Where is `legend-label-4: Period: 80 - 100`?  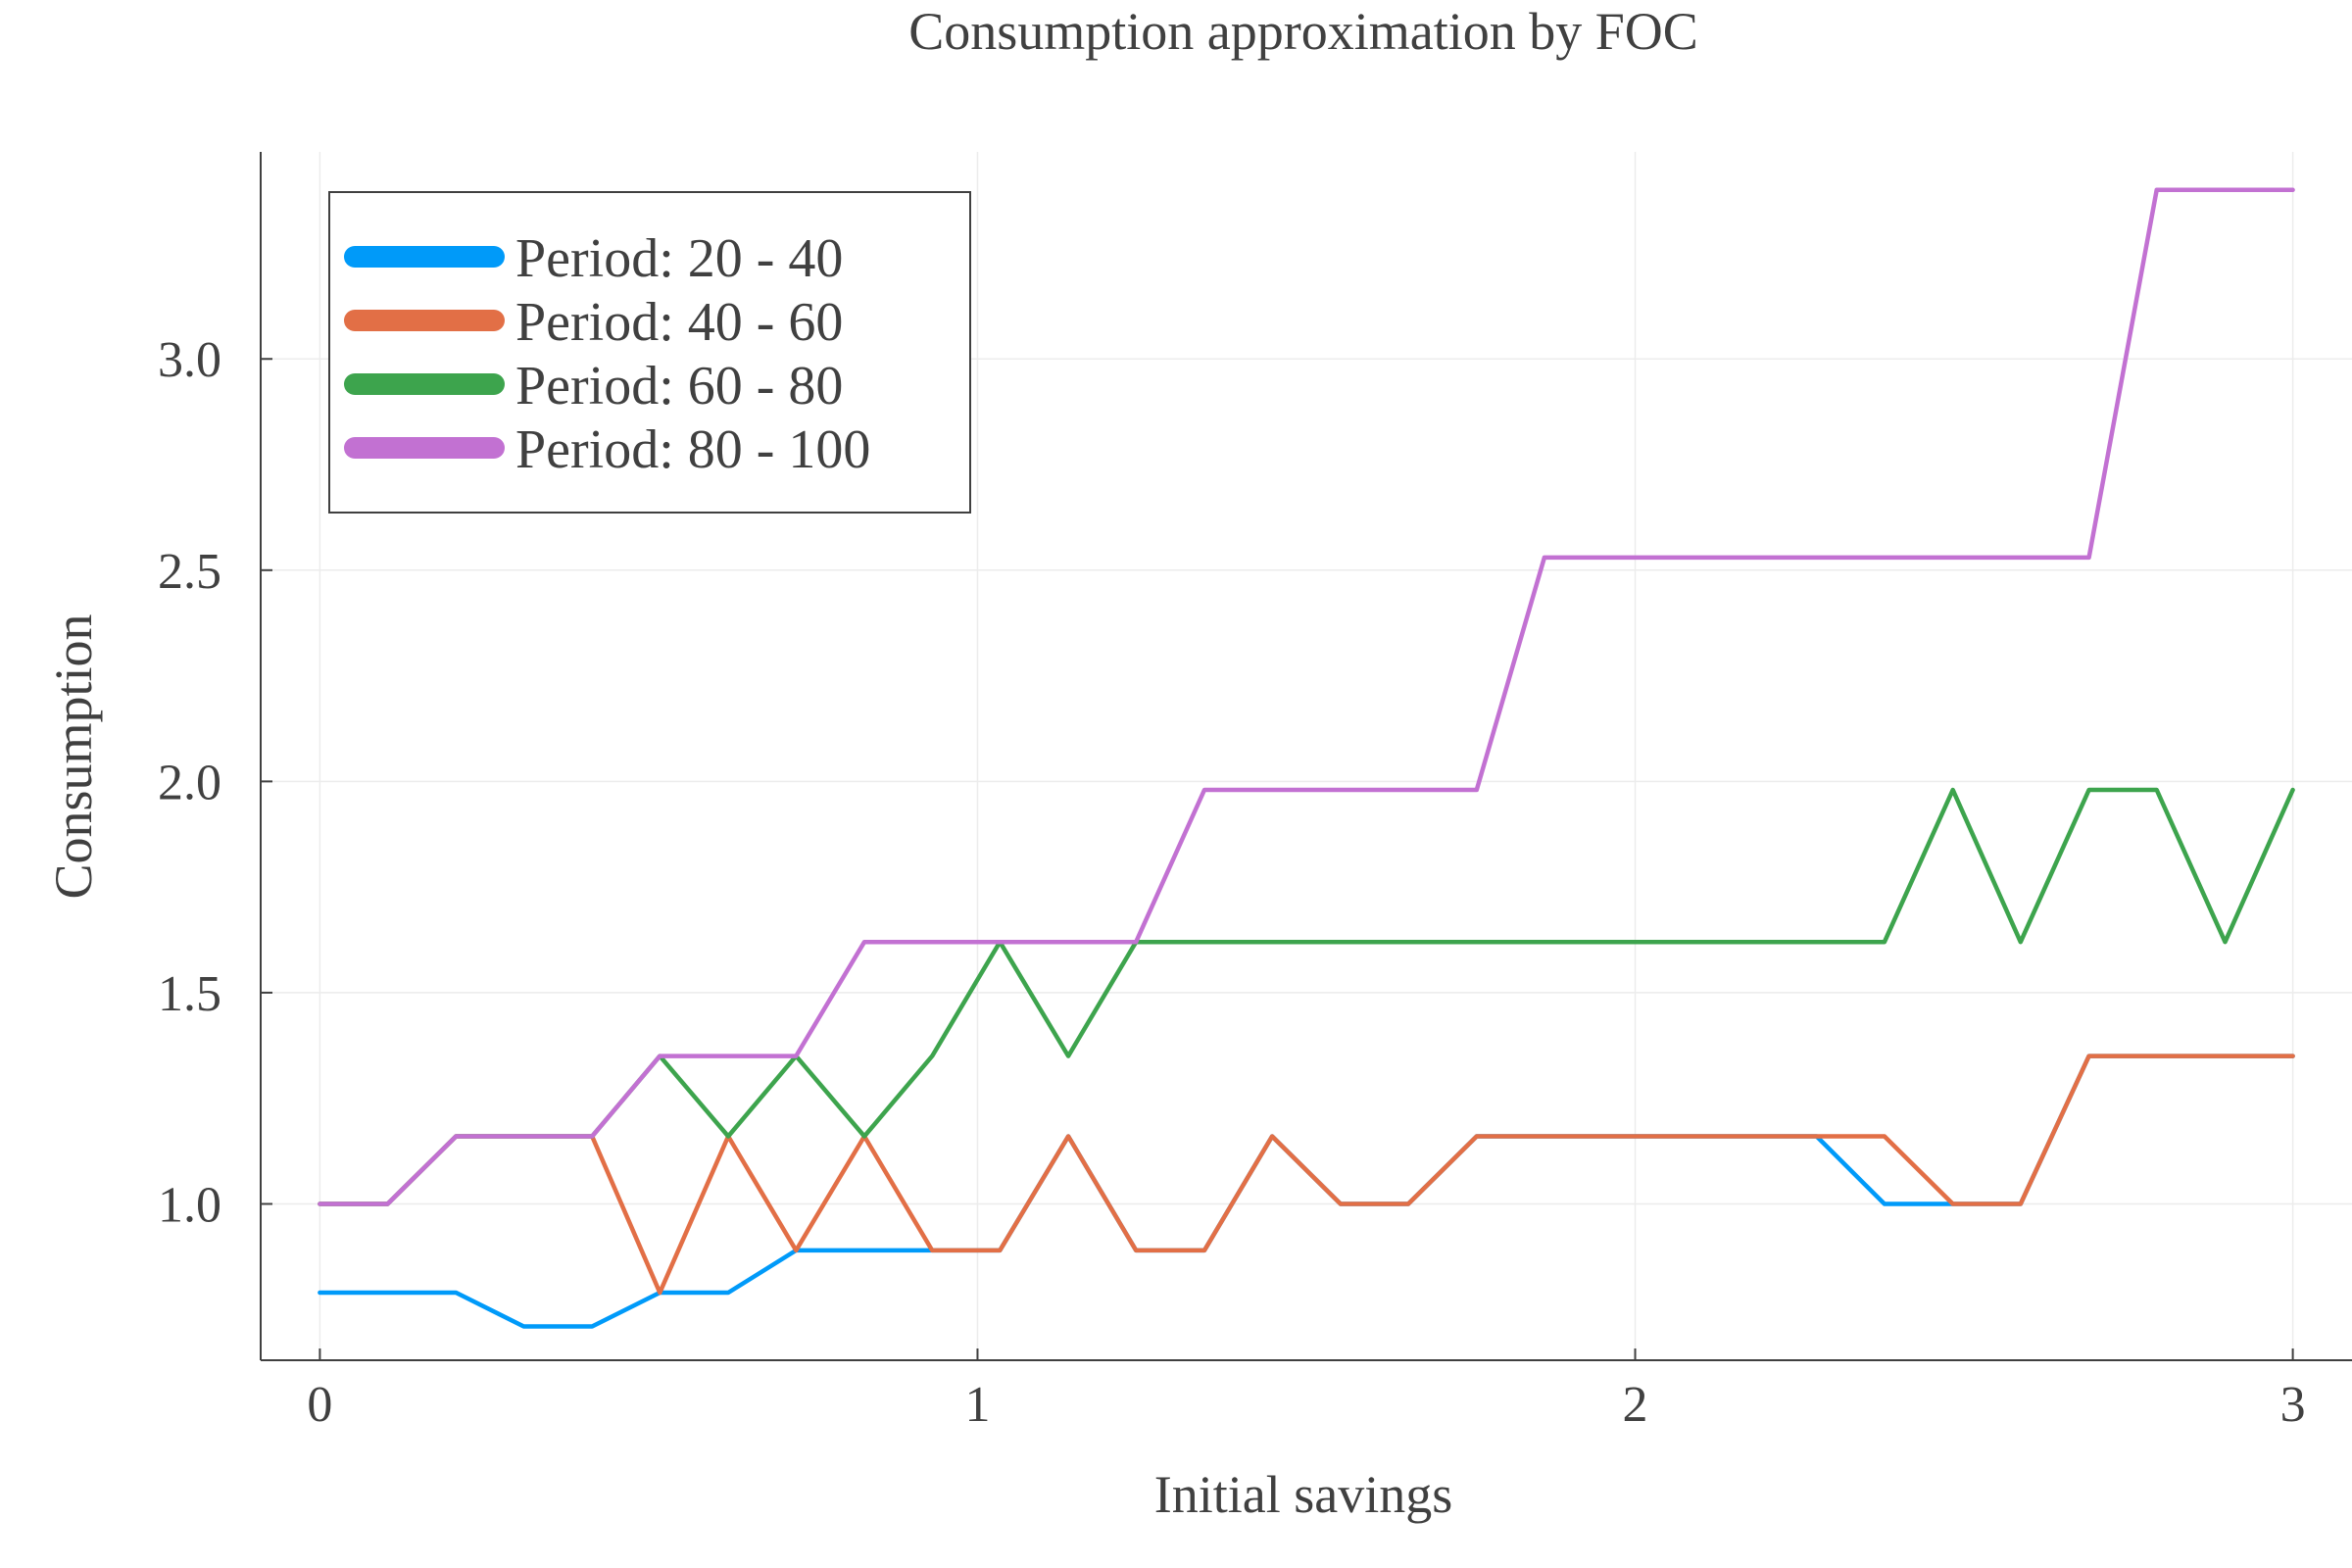
legend-label-4: Period: 80 - 100 is located at coordinates (692, 449).